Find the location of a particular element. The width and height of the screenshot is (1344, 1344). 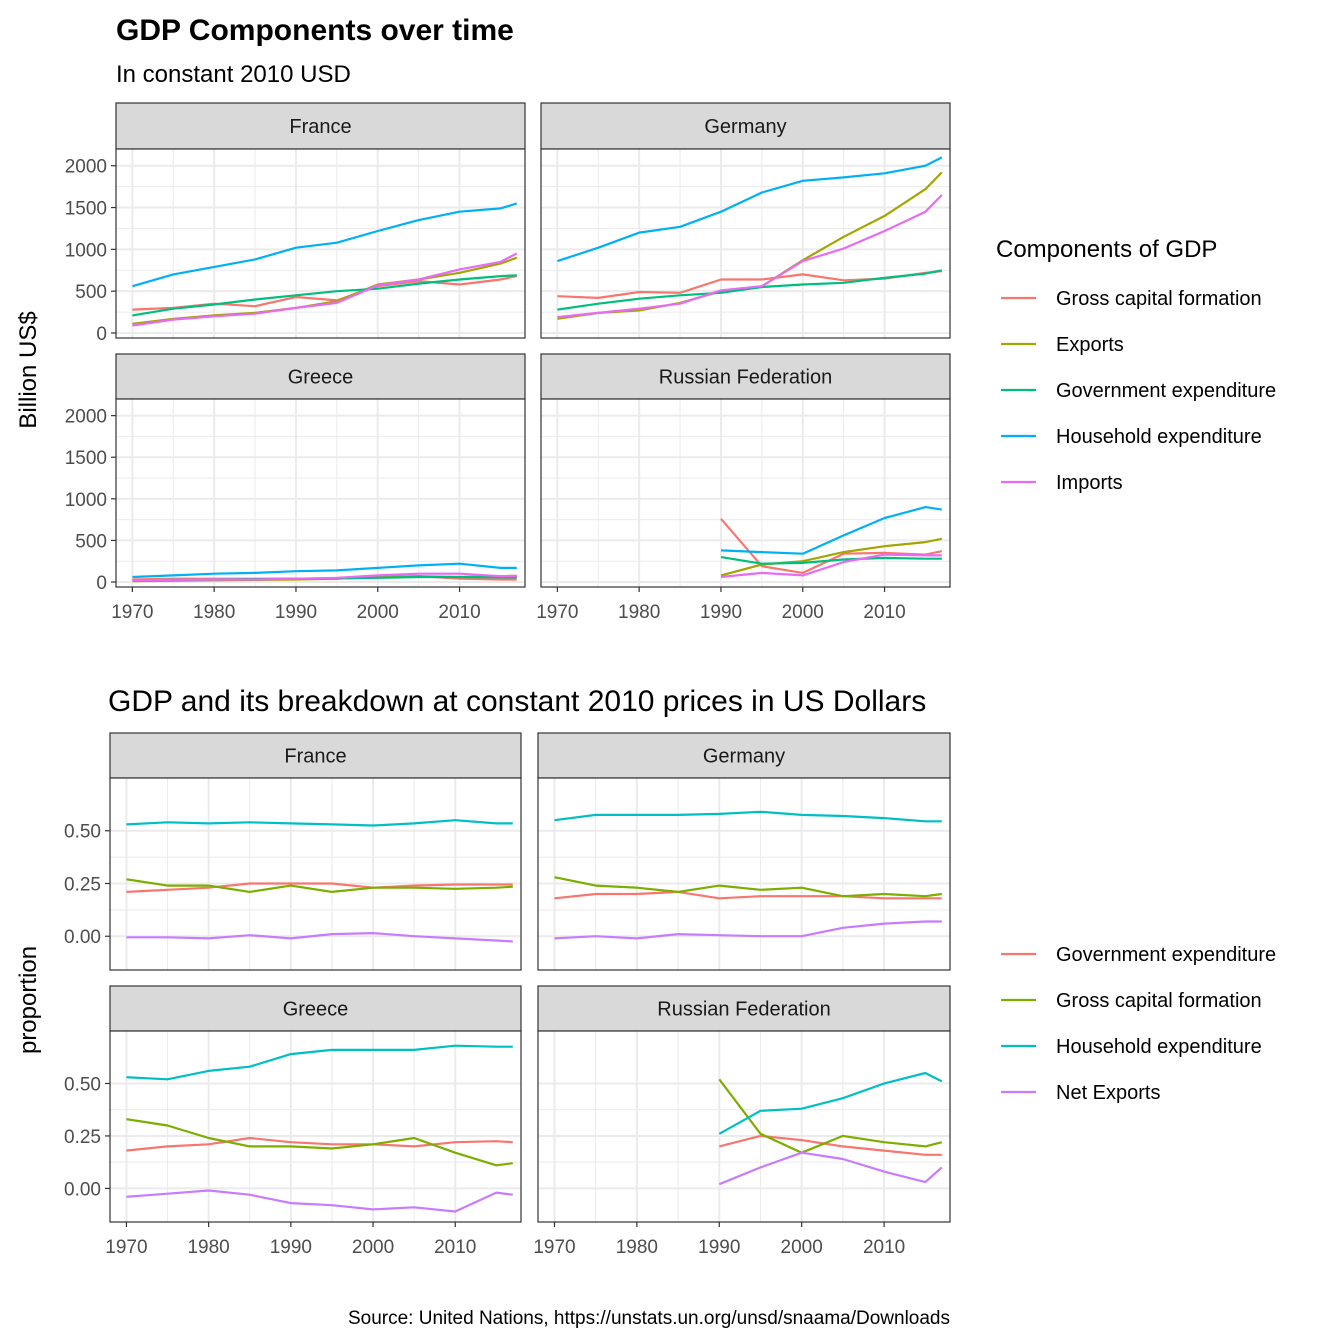

legend-label: Imports is located at coordinates (1089, 483).